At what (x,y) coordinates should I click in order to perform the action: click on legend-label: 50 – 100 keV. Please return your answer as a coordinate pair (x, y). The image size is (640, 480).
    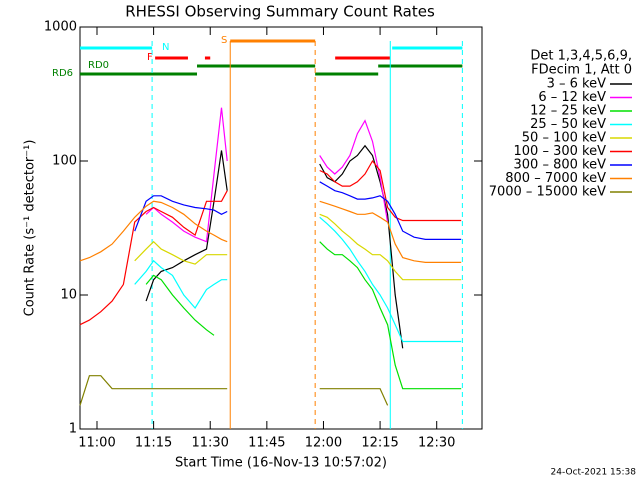
    Looking at the image, I should click on (564, 138).